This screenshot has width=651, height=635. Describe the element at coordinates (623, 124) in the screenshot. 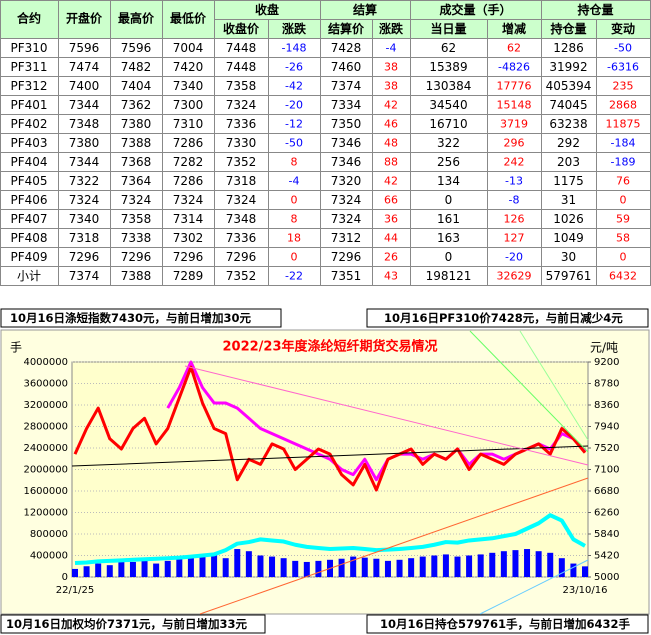

I see `table-text: 11875` at that location.